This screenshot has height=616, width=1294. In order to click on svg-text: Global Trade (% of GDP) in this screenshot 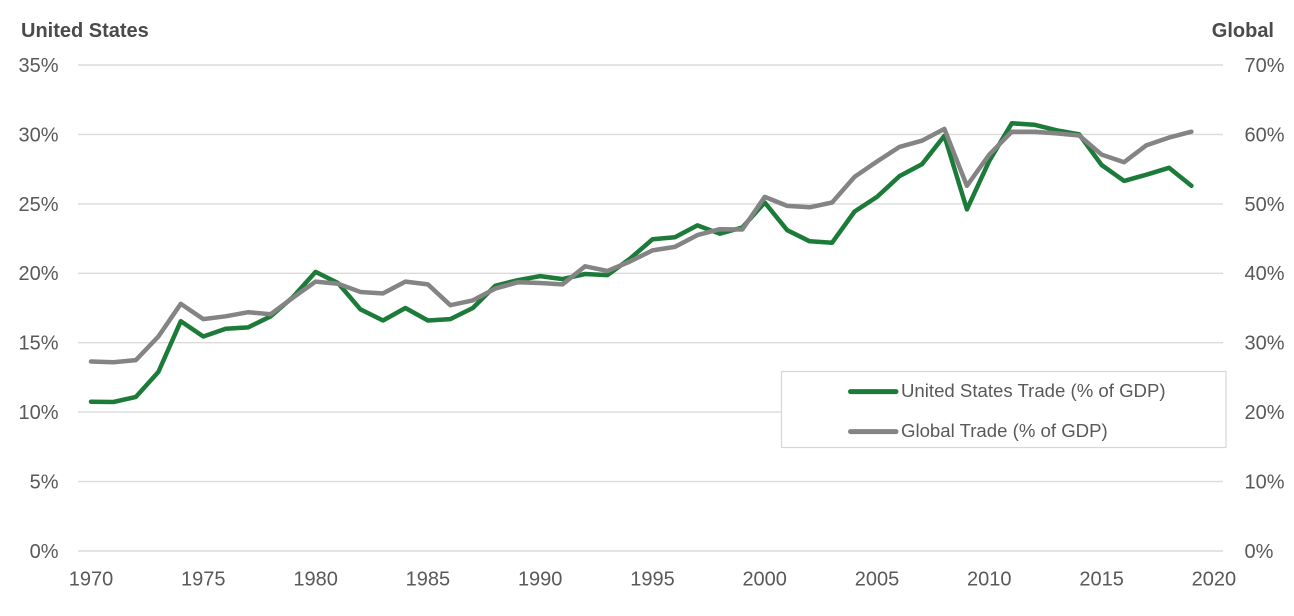, I will do `click(1004, 430)`.